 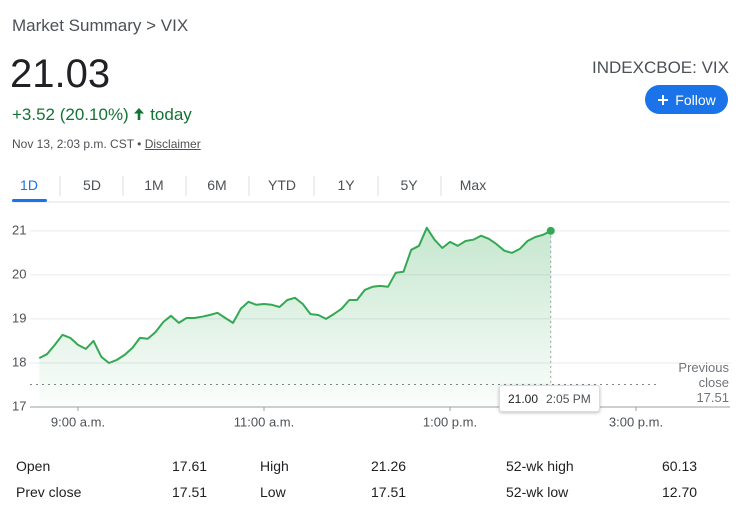 What do you see at coordinates (100, 25) in the screenshot?
I see `breadcrumb: Market Summary > VIX` at bounding box center [100, 25].